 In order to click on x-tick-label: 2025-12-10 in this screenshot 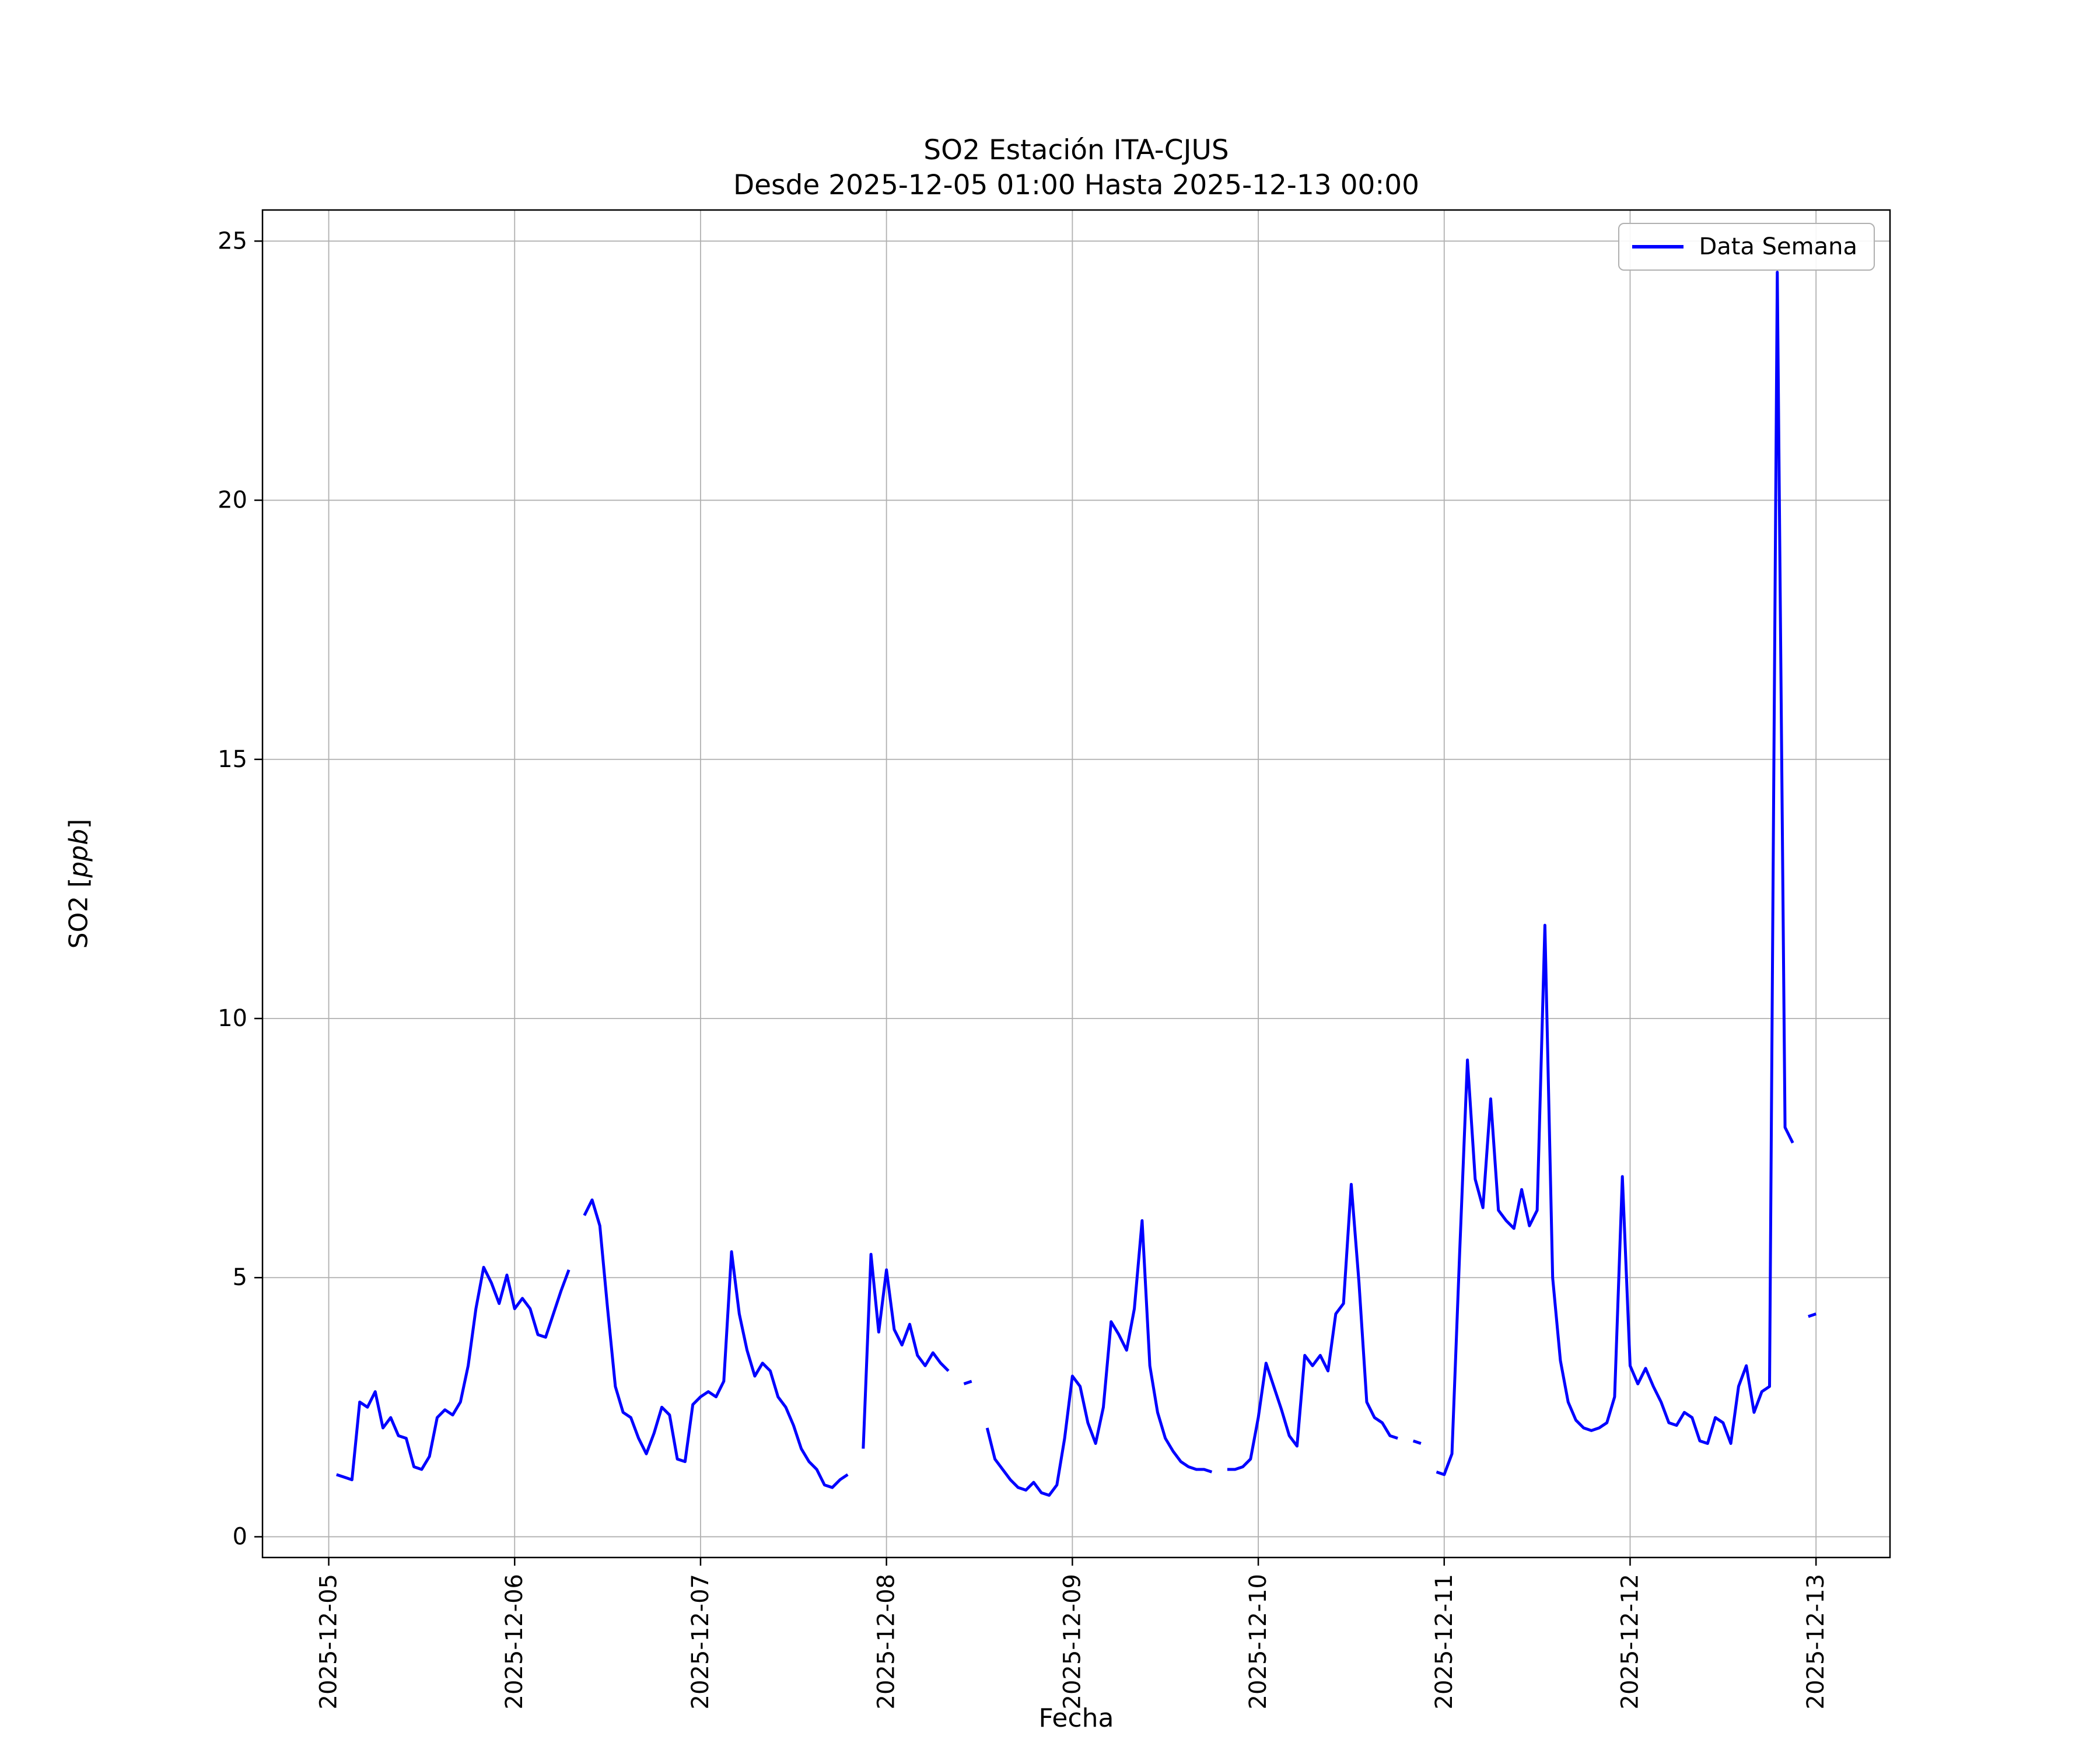, I will do `click(1258, 1641)`.